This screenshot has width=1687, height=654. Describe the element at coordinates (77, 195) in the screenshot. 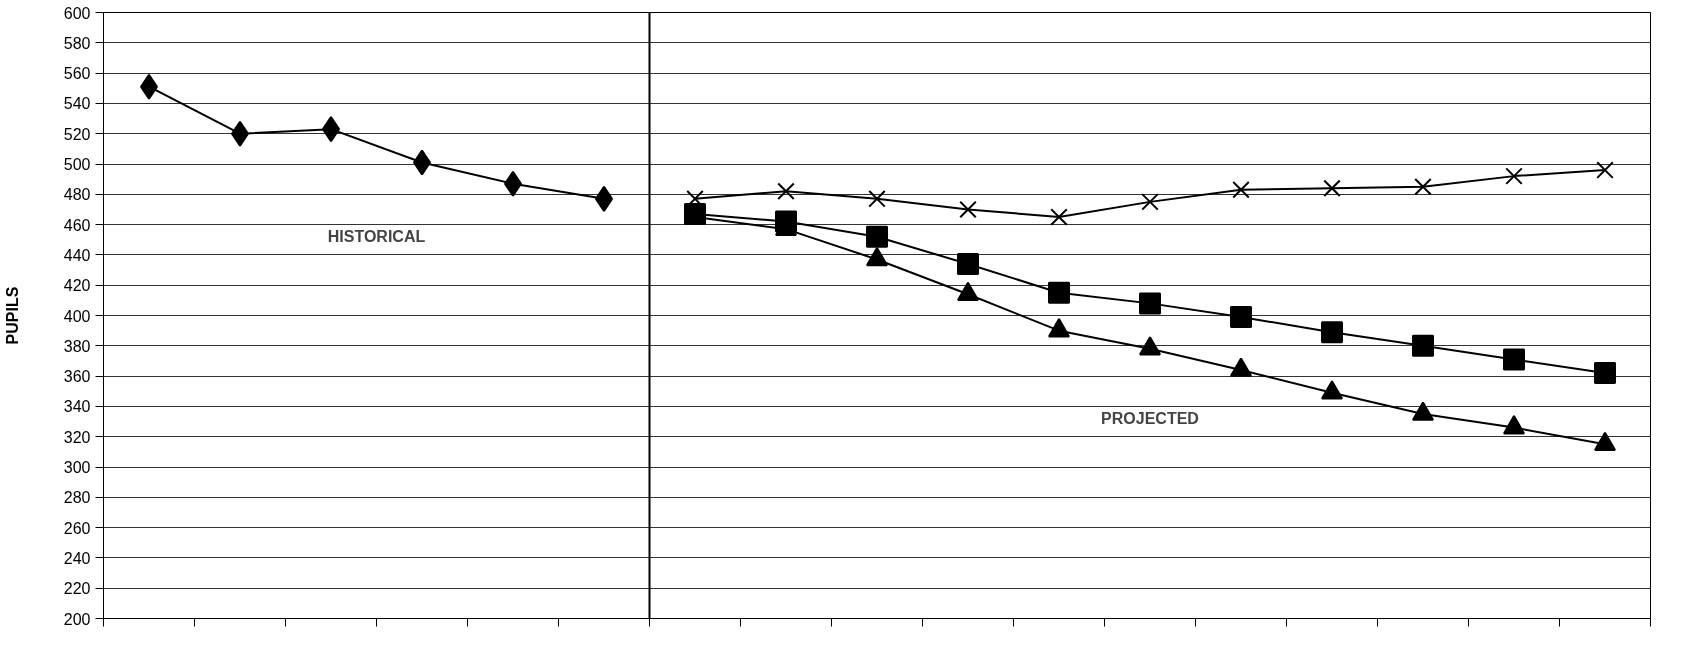

I see `y-tick-label: 480` at that location.